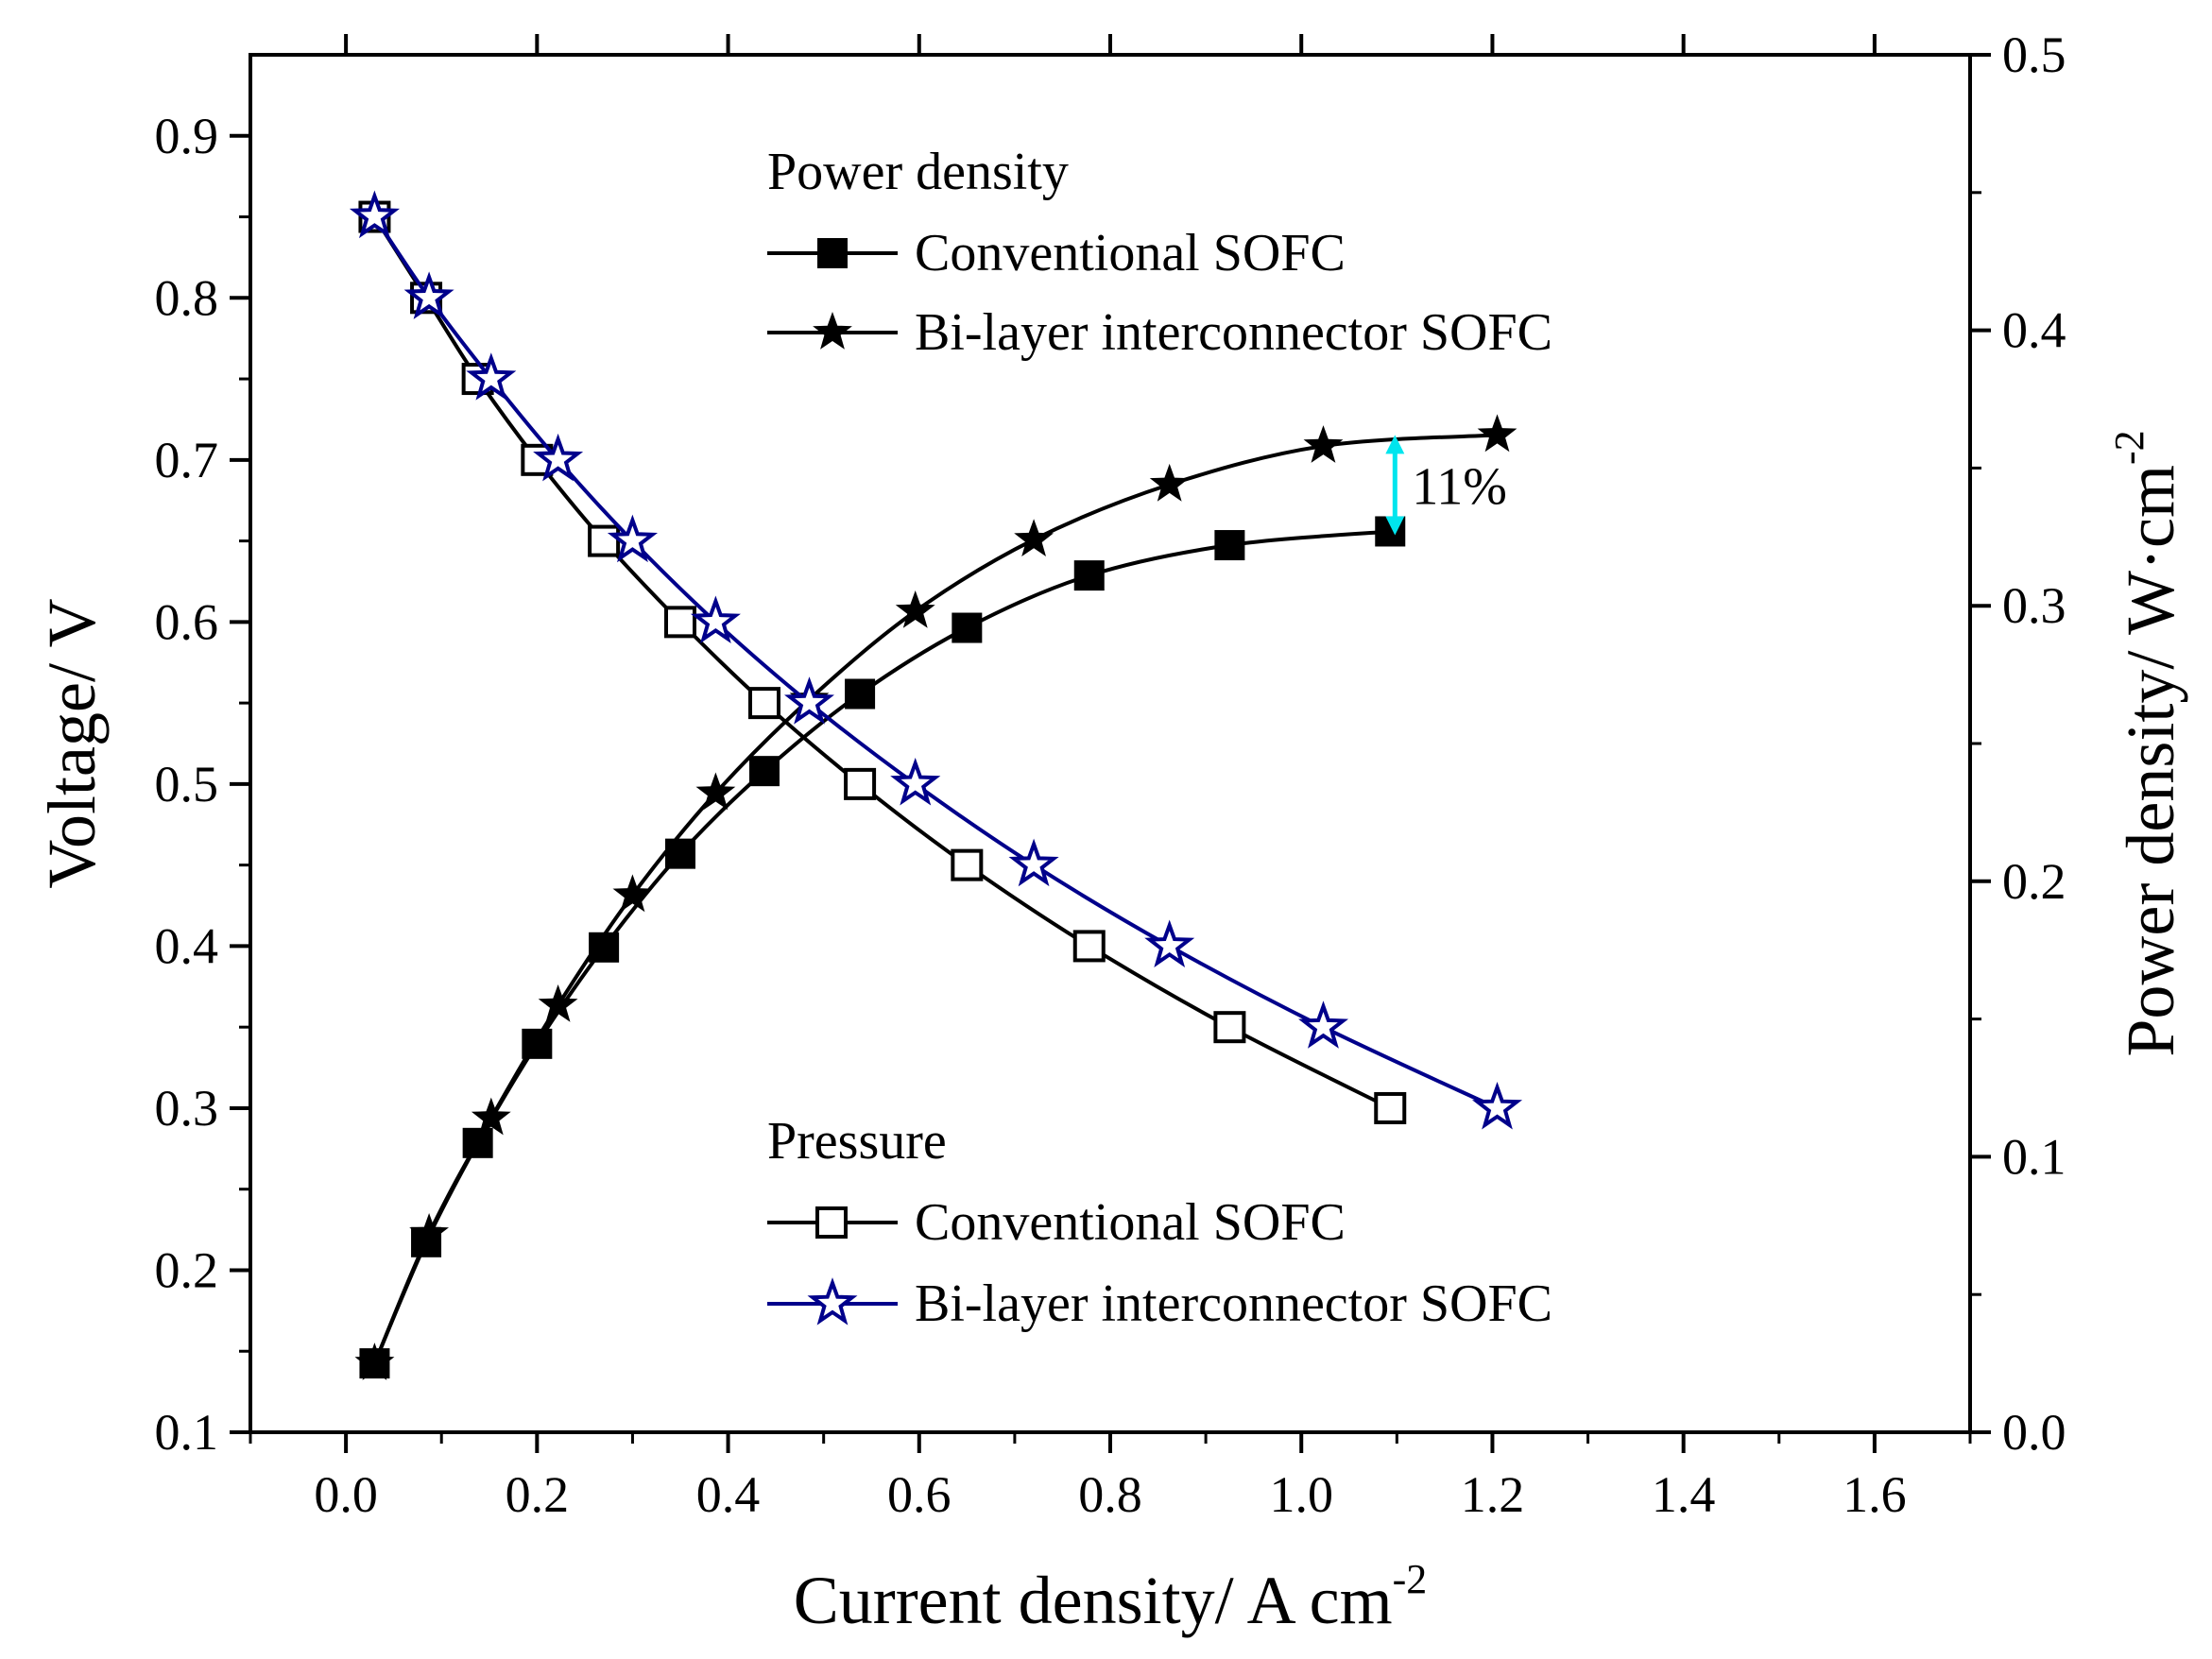 The height and width of the screenshot is (1659, 2212). I want to click on legend-voltage-conventional: Conventional SOFC, so click(1056, 1222).